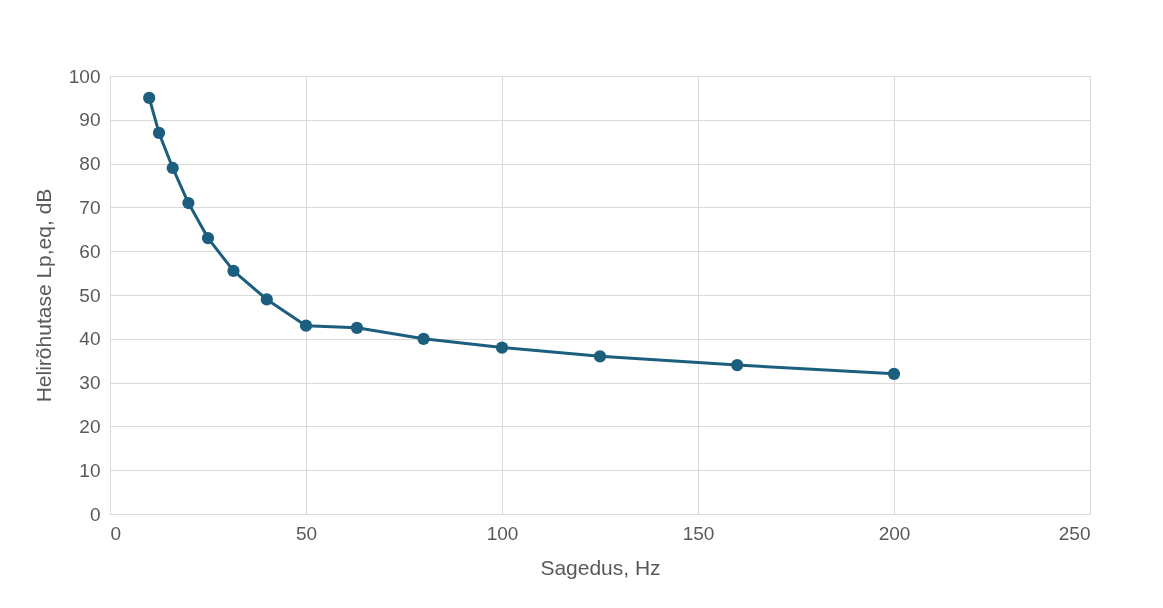 This screenshot has height=608, width=1163. Describe the element at coordinates (90, 295) in the screenshot. I see `y-tick-label: 50` at that location.